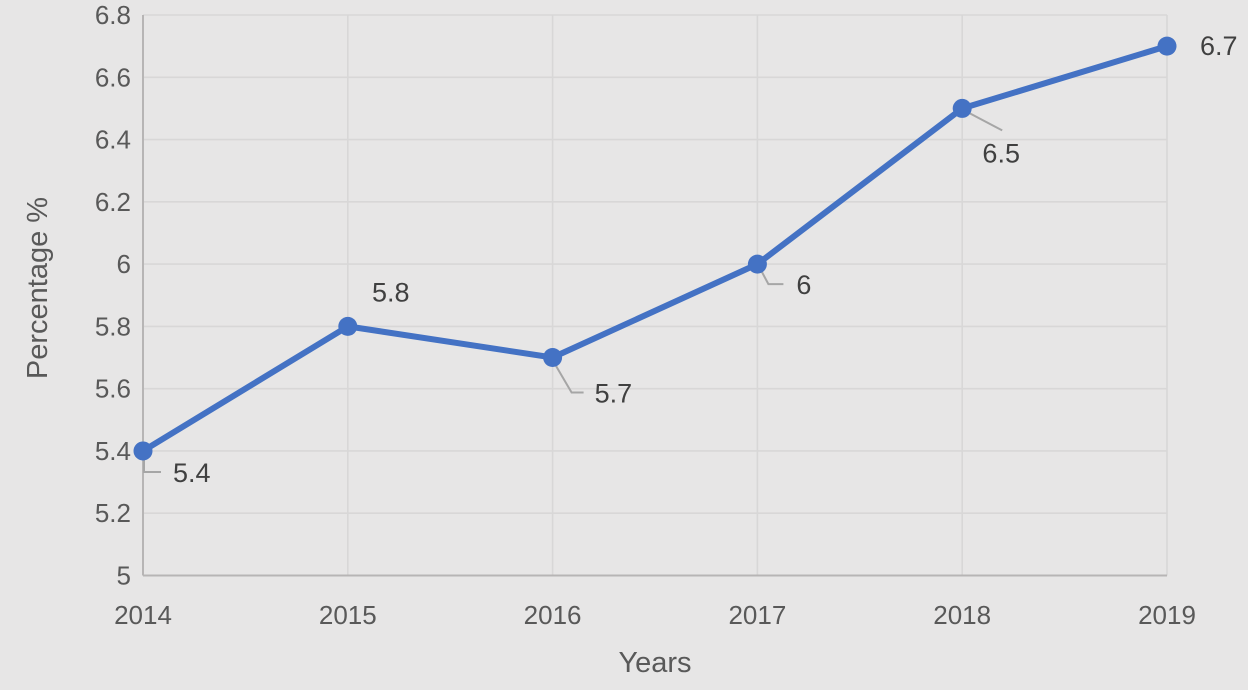  Describe the element at coordinates (113, 295) in the screenshot. I see `y-axis-tick-labels: 5 5.2 5.4 5.6 5.8 6 6.2 6.4 6.6 6.8` at that location.